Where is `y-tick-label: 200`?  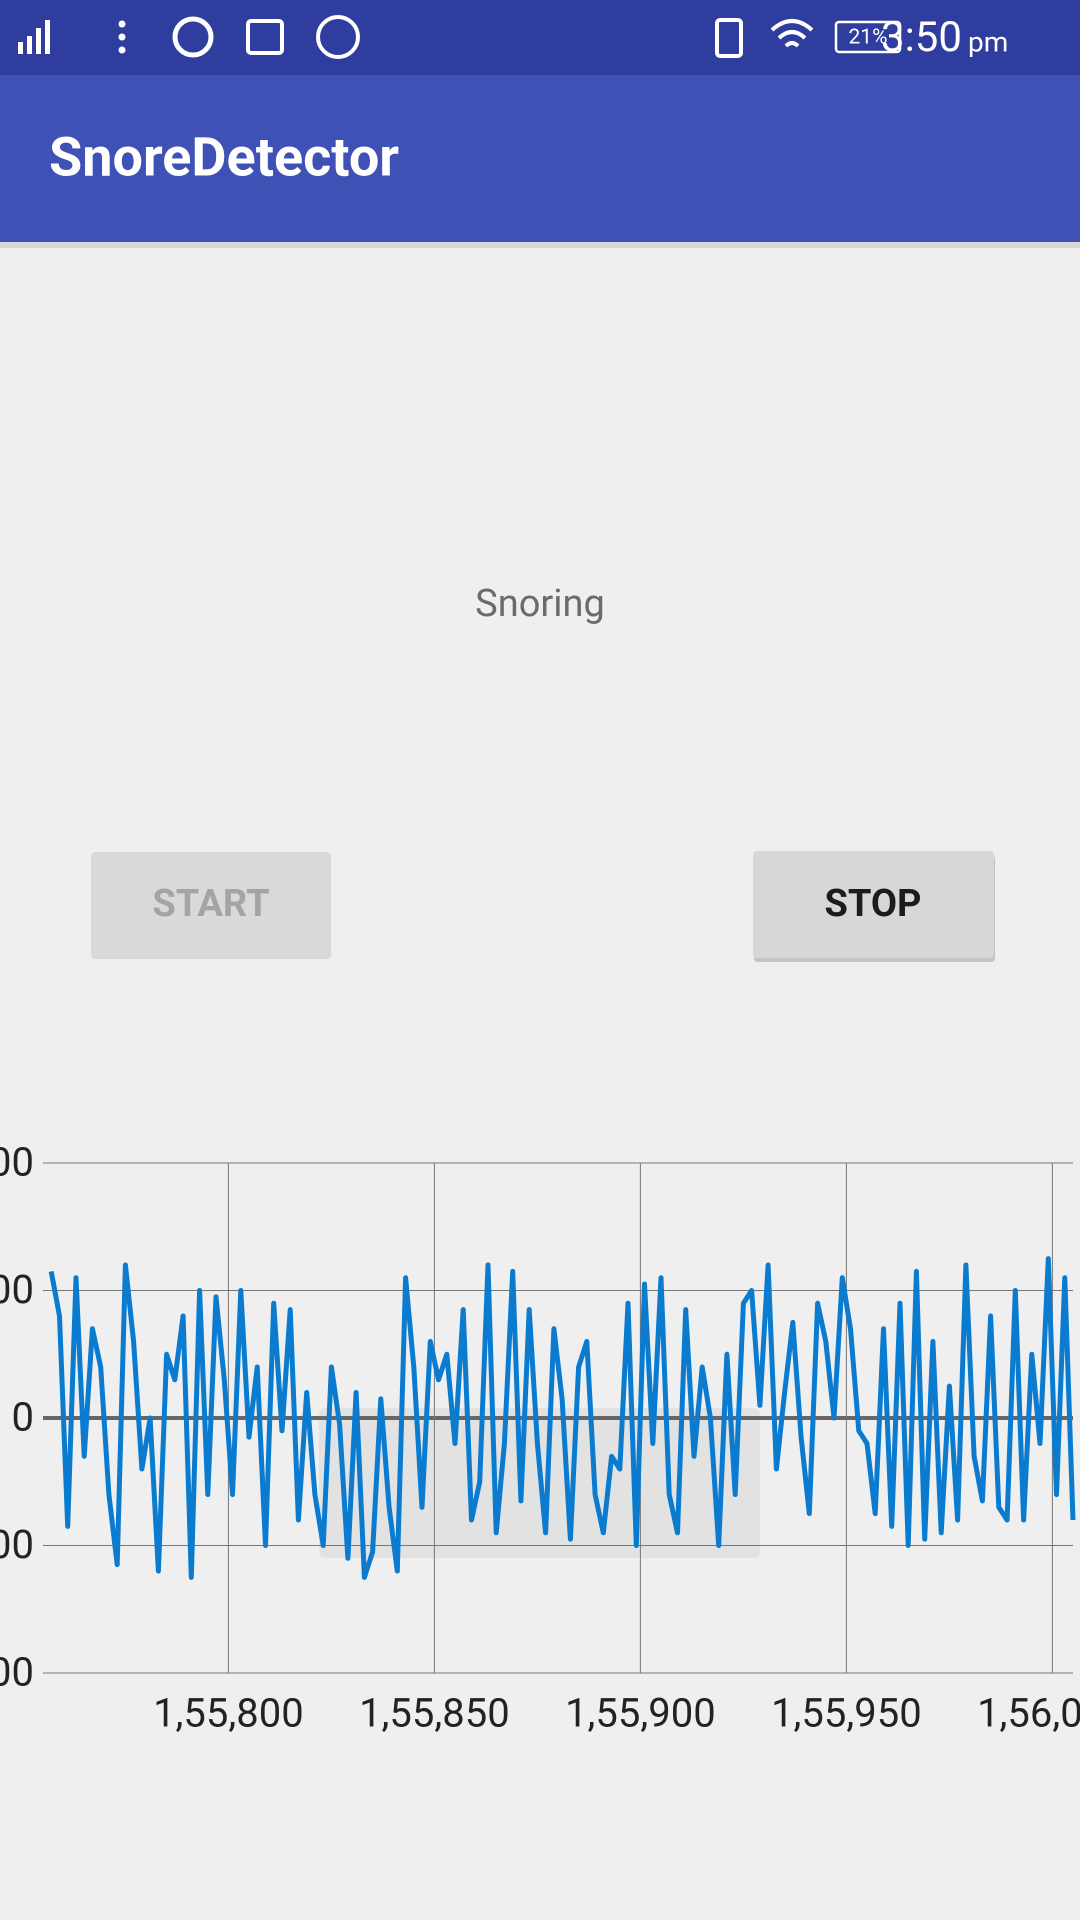
y-tick-label: 200 is located at coordinates (17, 1162).